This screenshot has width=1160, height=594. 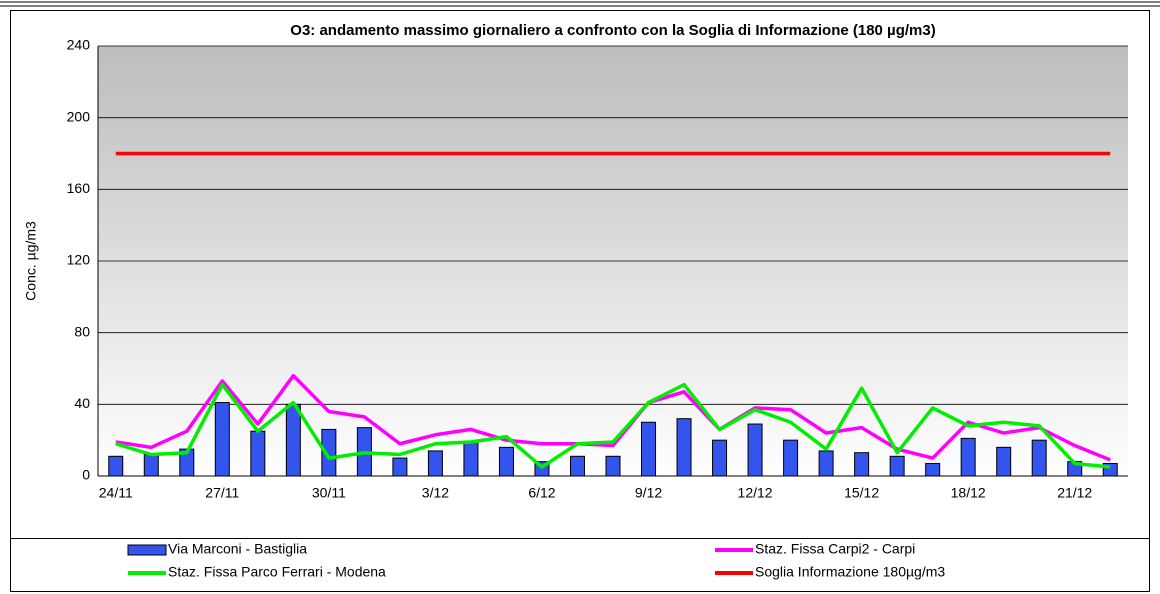 I want to click on y-tick-label: 240, so click(x=79, y=45).